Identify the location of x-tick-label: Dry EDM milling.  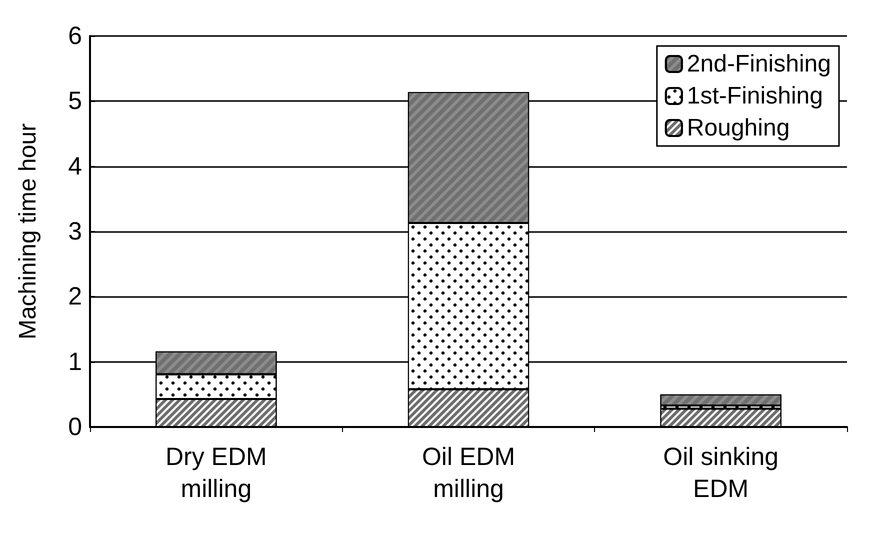
(216, 473).